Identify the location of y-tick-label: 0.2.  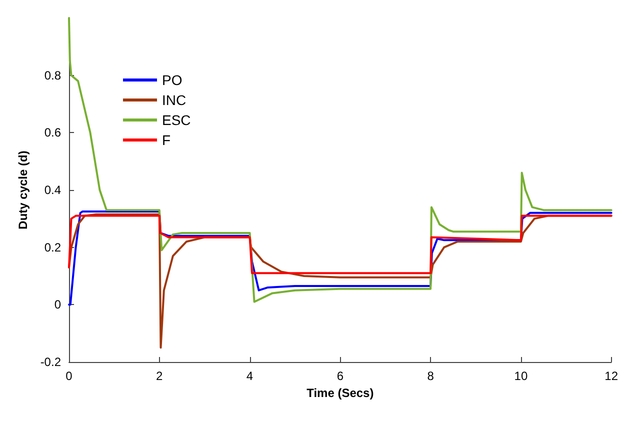
(53, 247).